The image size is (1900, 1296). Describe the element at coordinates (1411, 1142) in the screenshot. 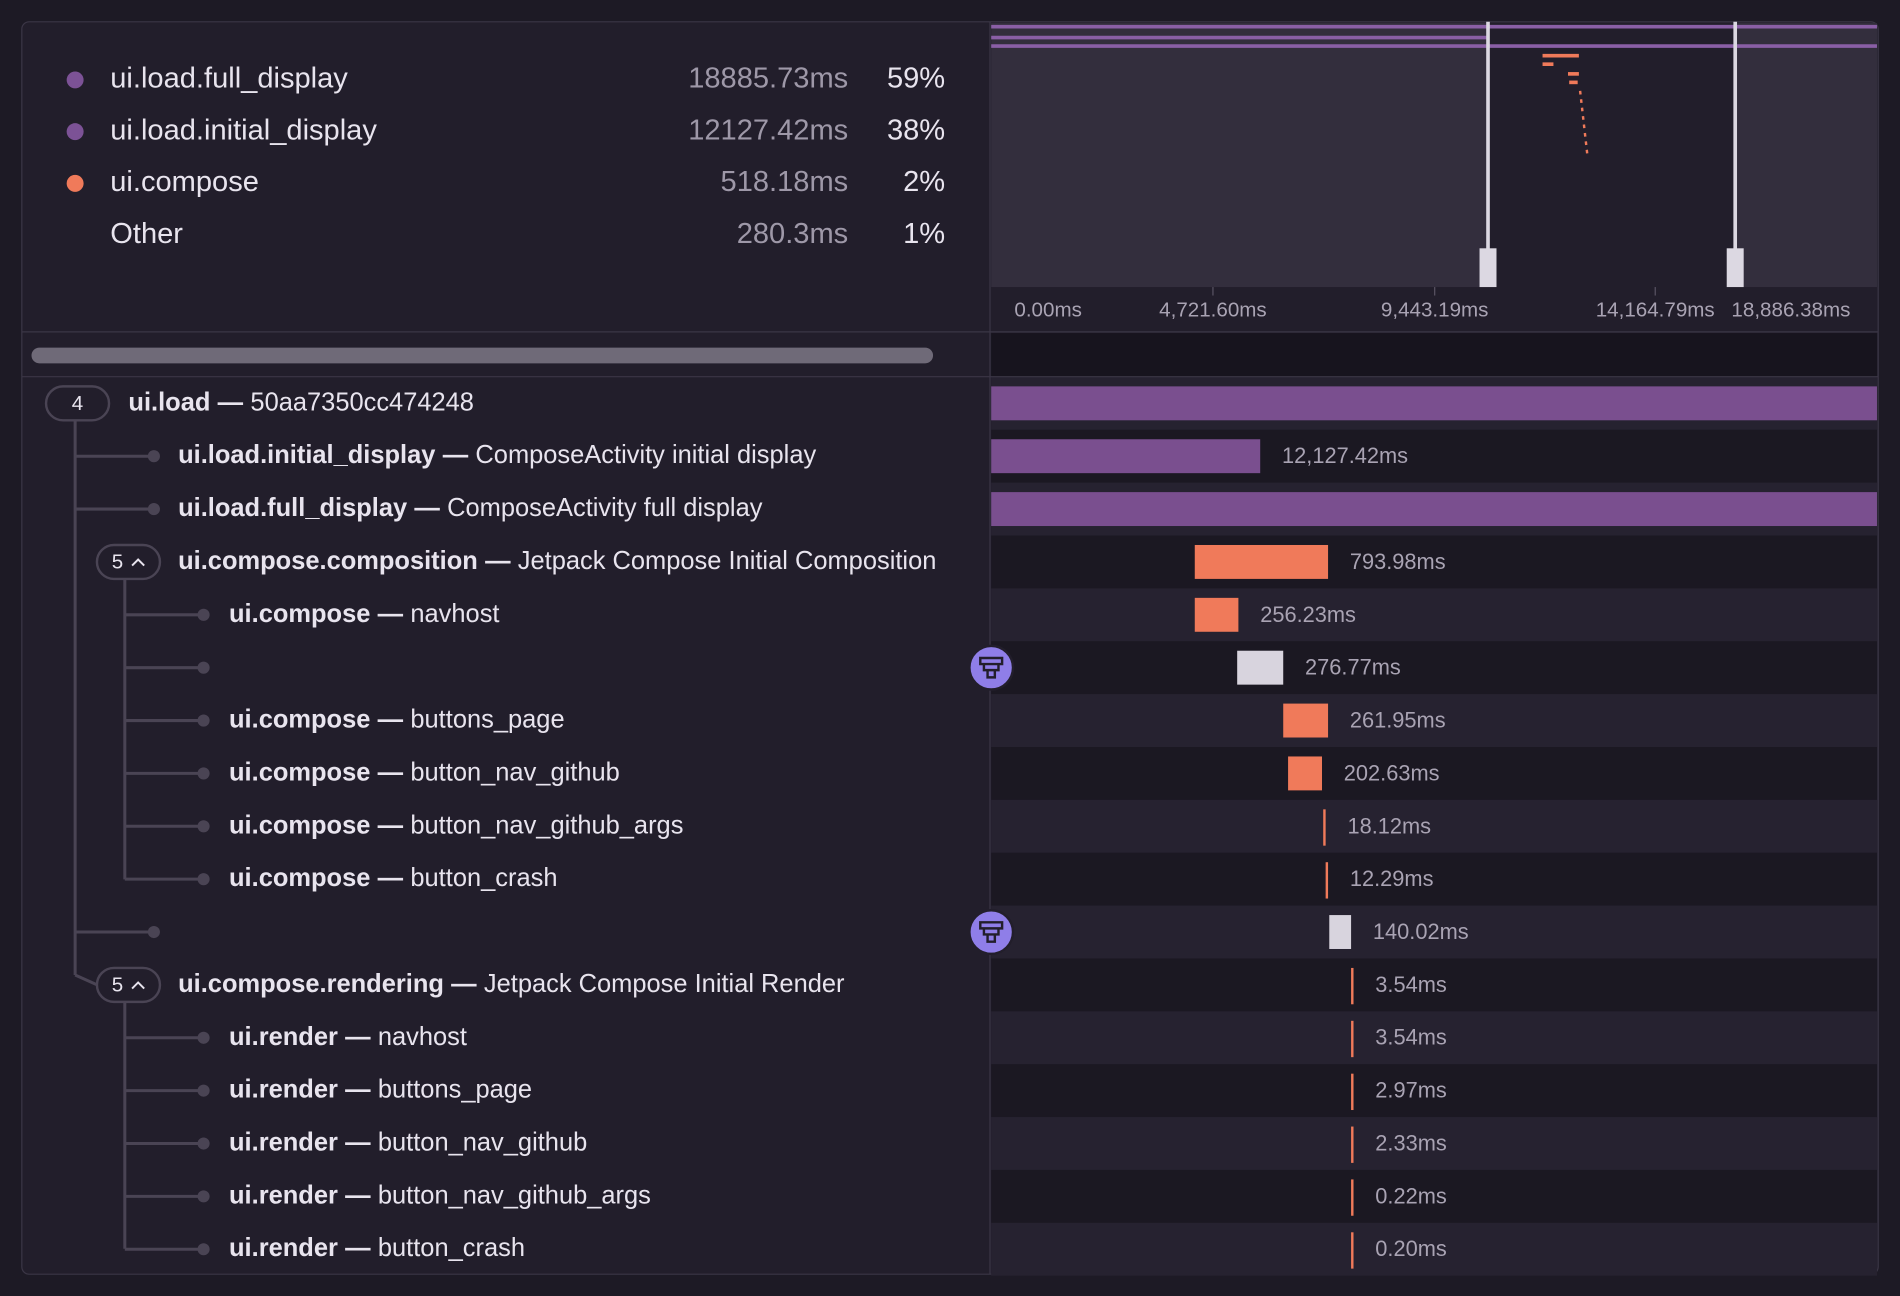

I see `span-duration: 2.33ms` at that location.